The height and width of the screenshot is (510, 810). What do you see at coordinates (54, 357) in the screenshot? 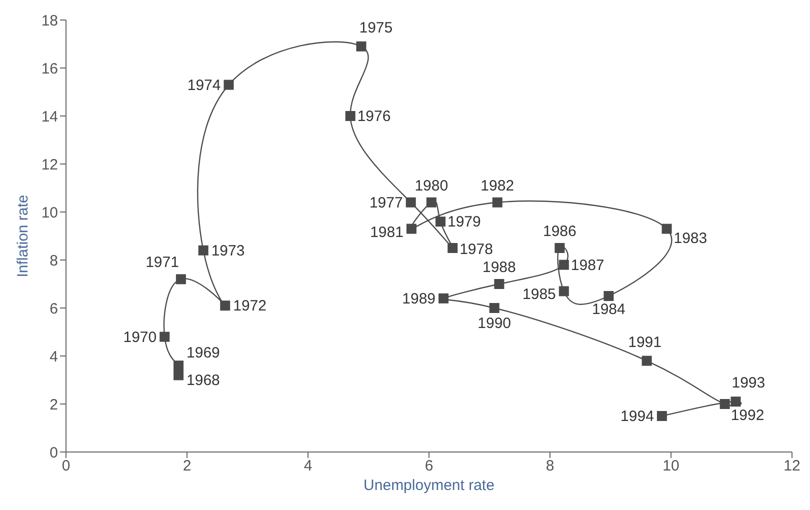
I see `y-tick-label: 4` at bounding box center [54, 357].